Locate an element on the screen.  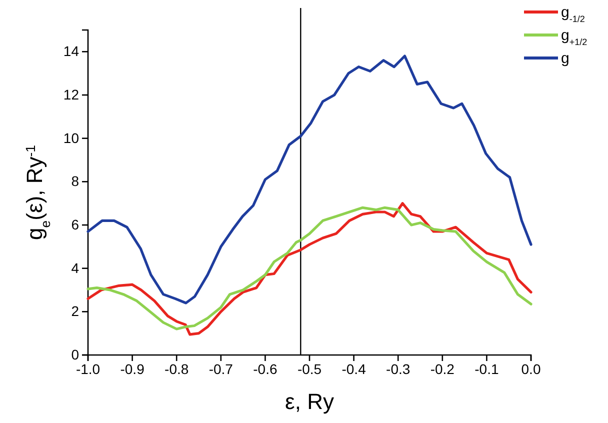
x-tick-label: 0.0 is located at coordinates (531, 368).